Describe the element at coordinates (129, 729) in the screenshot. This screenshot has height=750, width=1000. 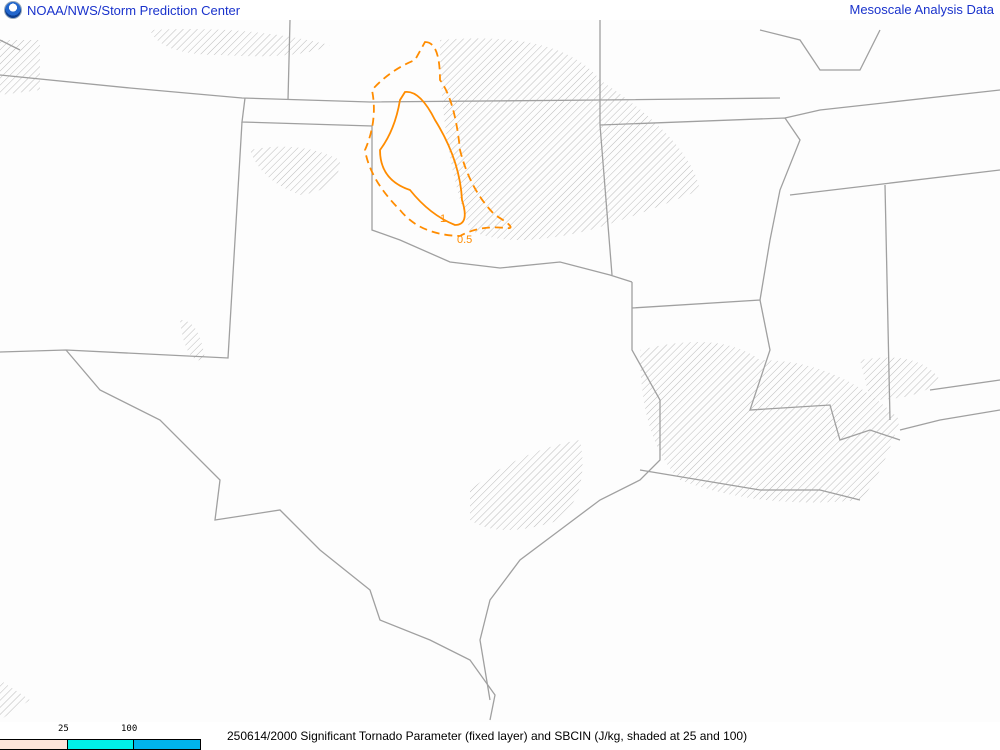
I see `legend-tick-100: 100` at that location.